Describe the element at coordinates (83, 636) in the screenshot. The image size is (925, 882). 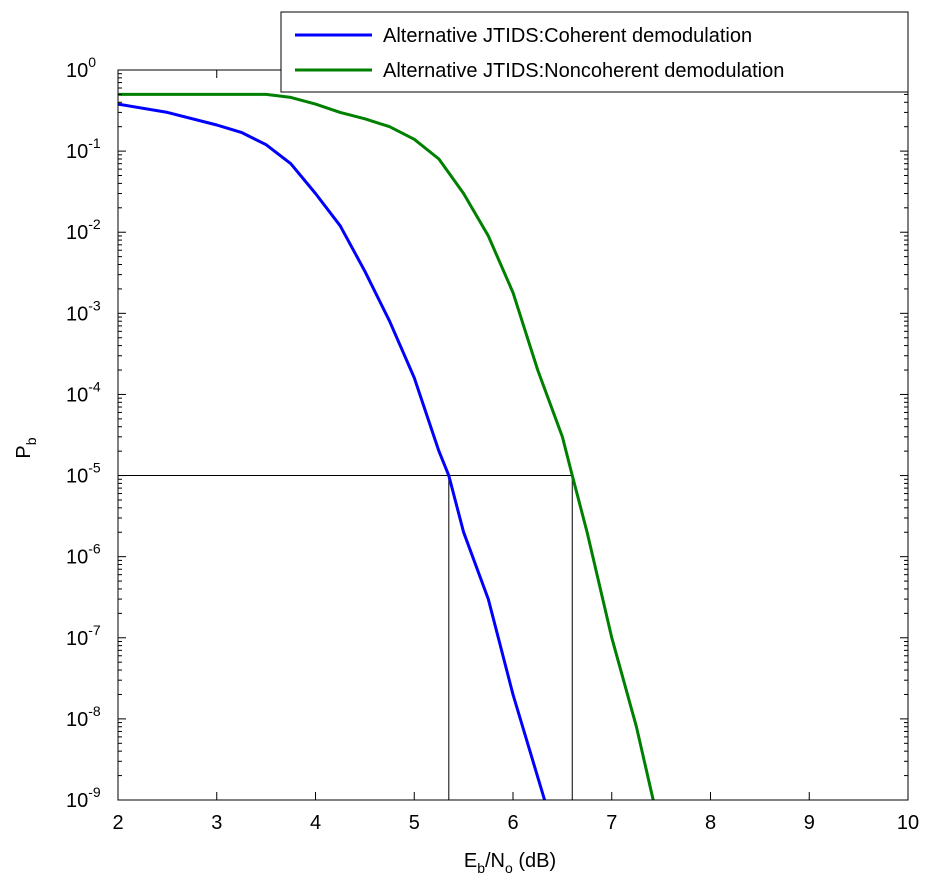
I see `y-tick-label: 10⁻⁷` at that location.